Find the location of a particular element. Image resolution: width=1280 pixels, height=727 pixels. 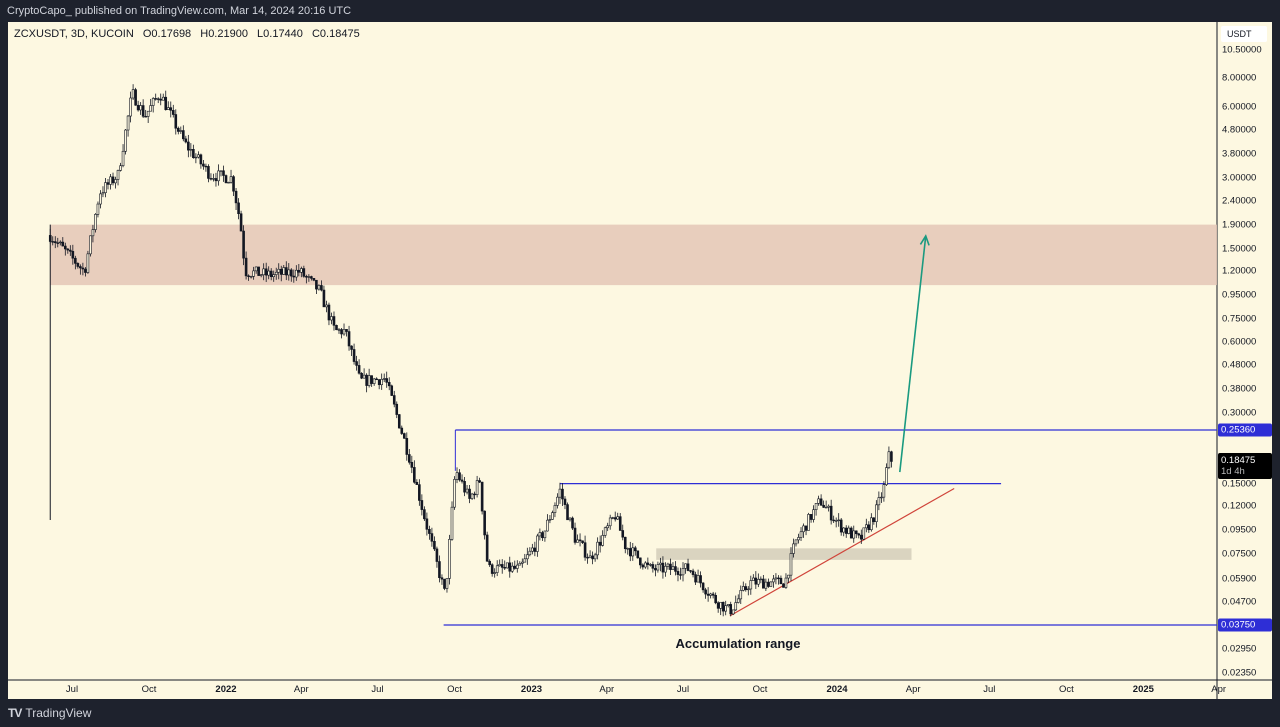

price-tick: 10.50000 is located at coordinates (1242, 50).